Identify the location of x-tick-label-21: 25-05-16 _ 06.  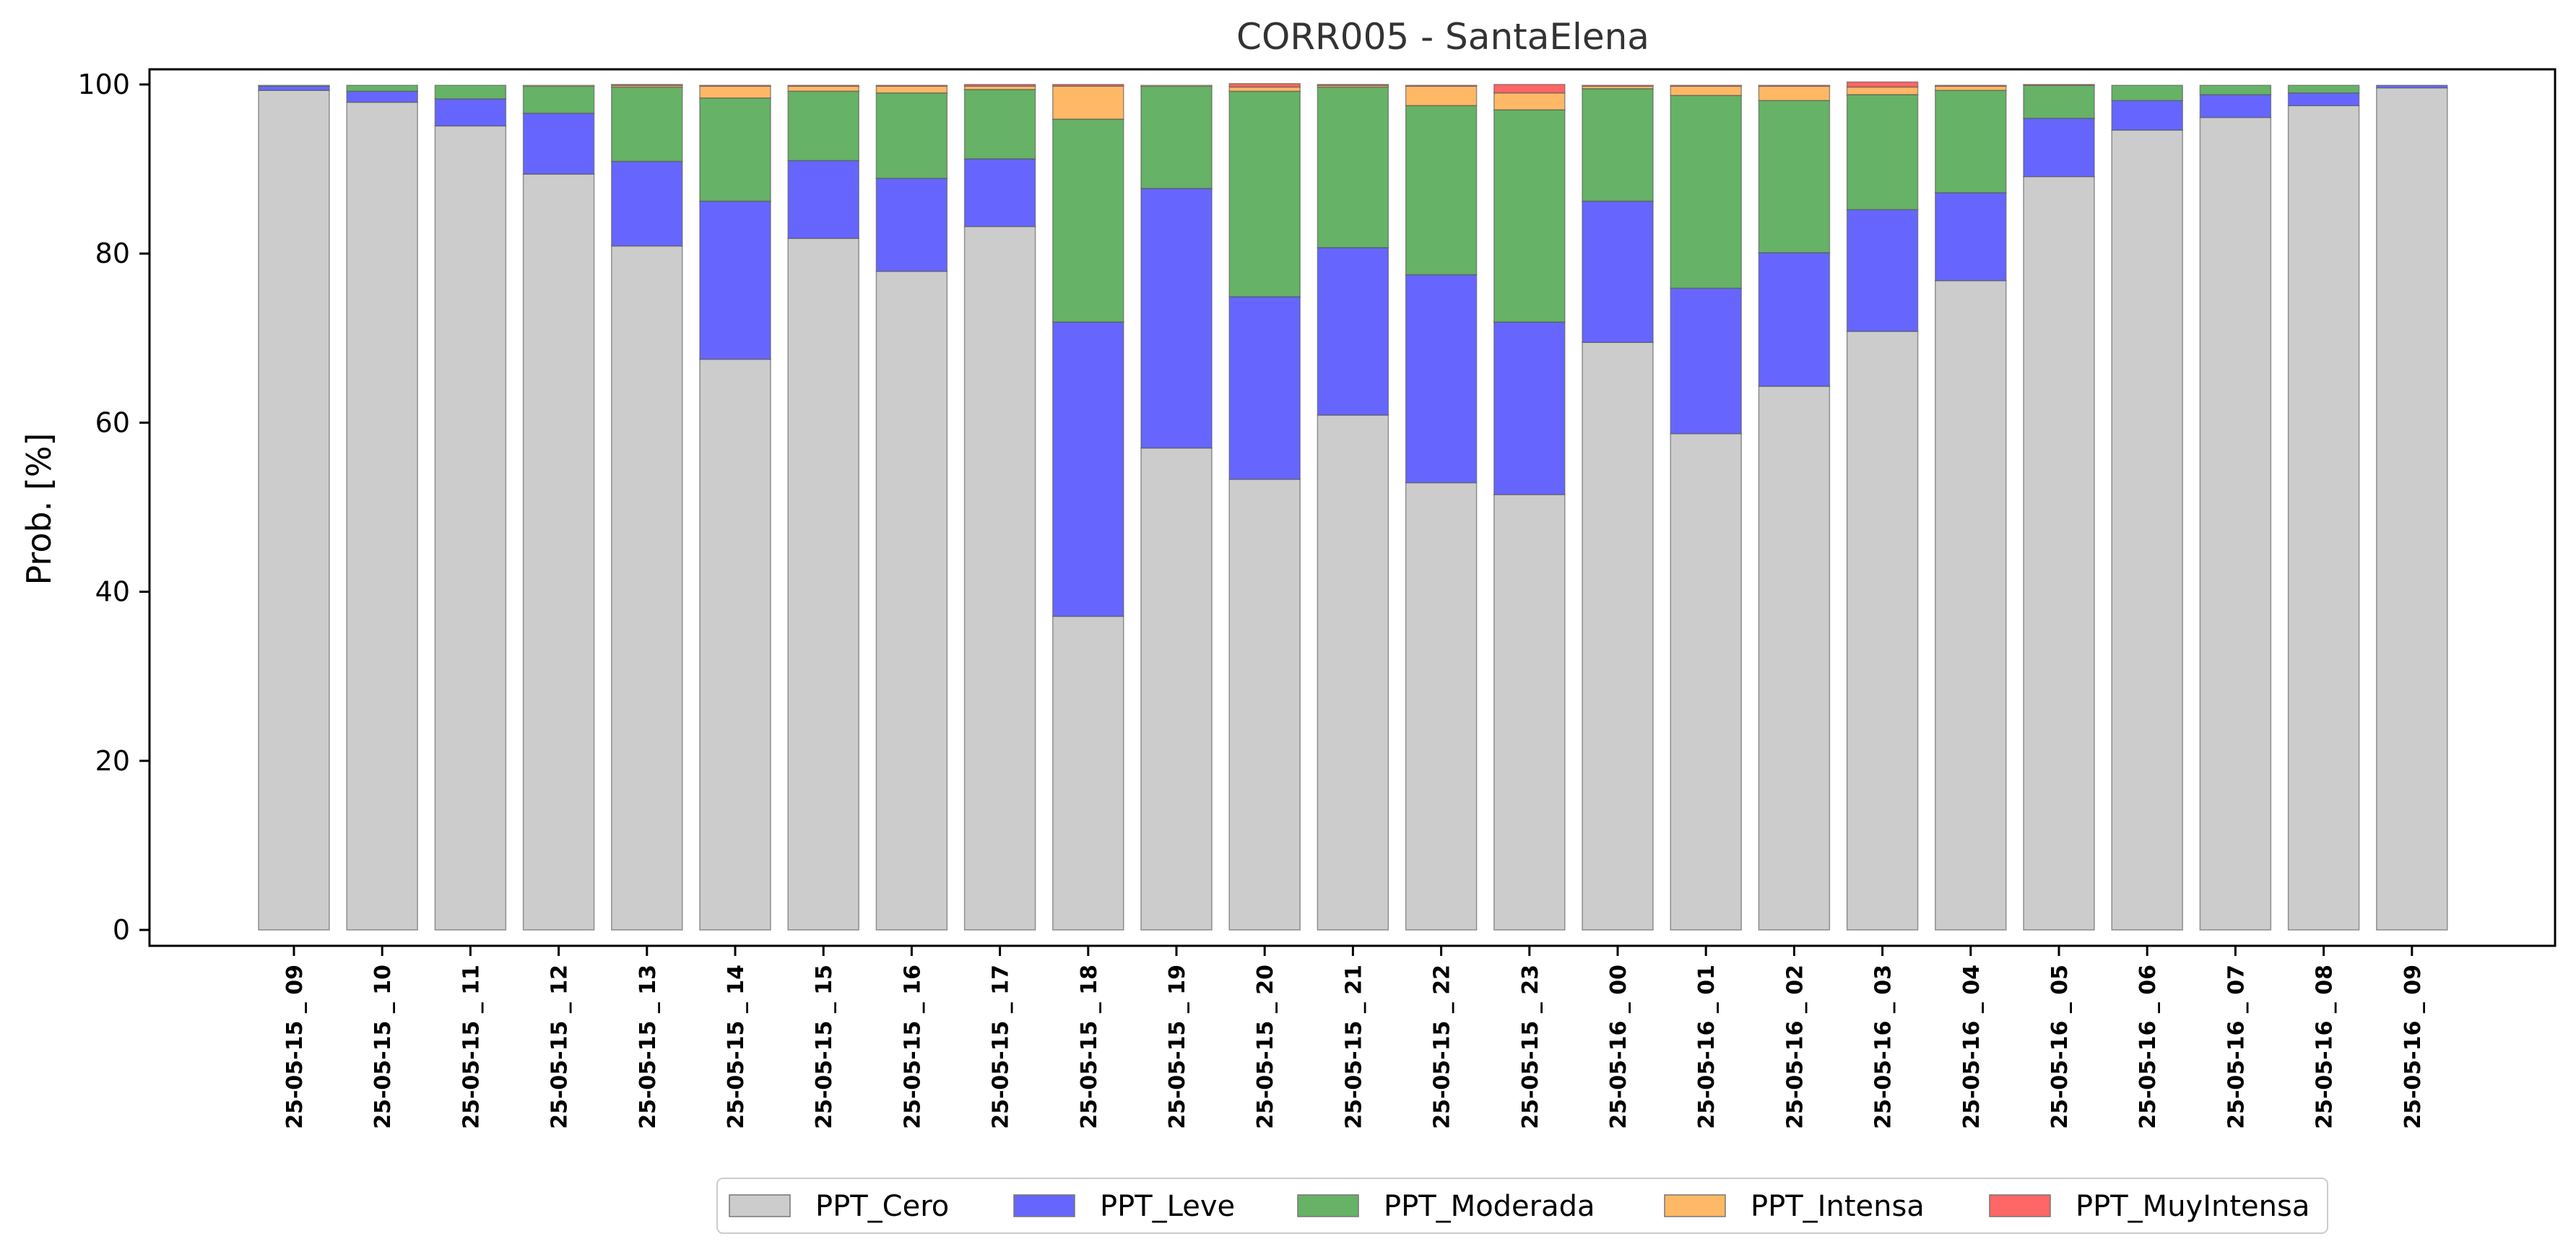
(2148, 1047).